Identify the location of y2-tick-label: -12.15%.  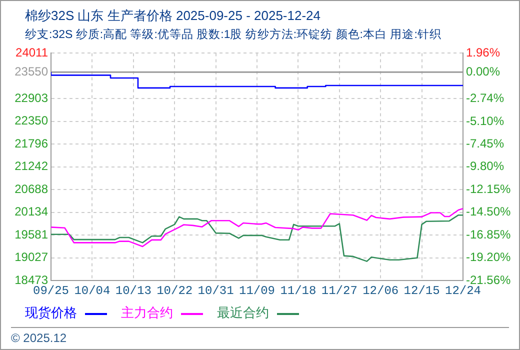
(489, 189).